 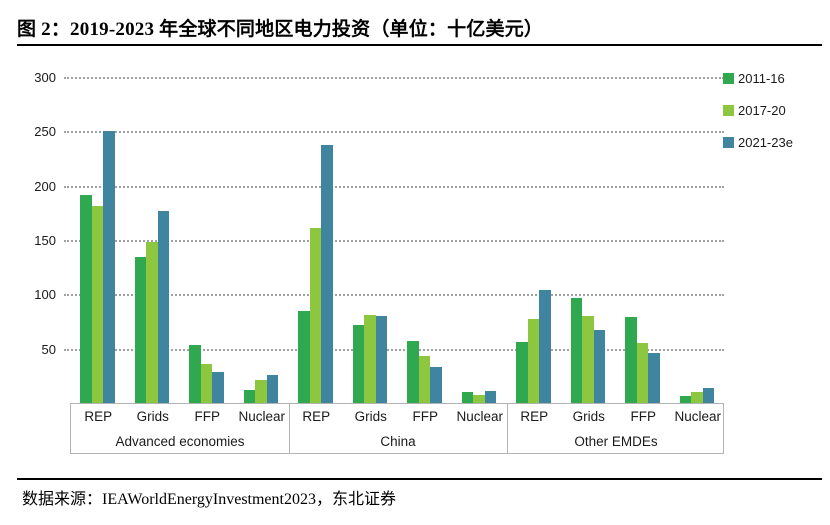 I want to click on group-labels-row: Advanced economies China Other EMDEs, so click(x=397, y=441).